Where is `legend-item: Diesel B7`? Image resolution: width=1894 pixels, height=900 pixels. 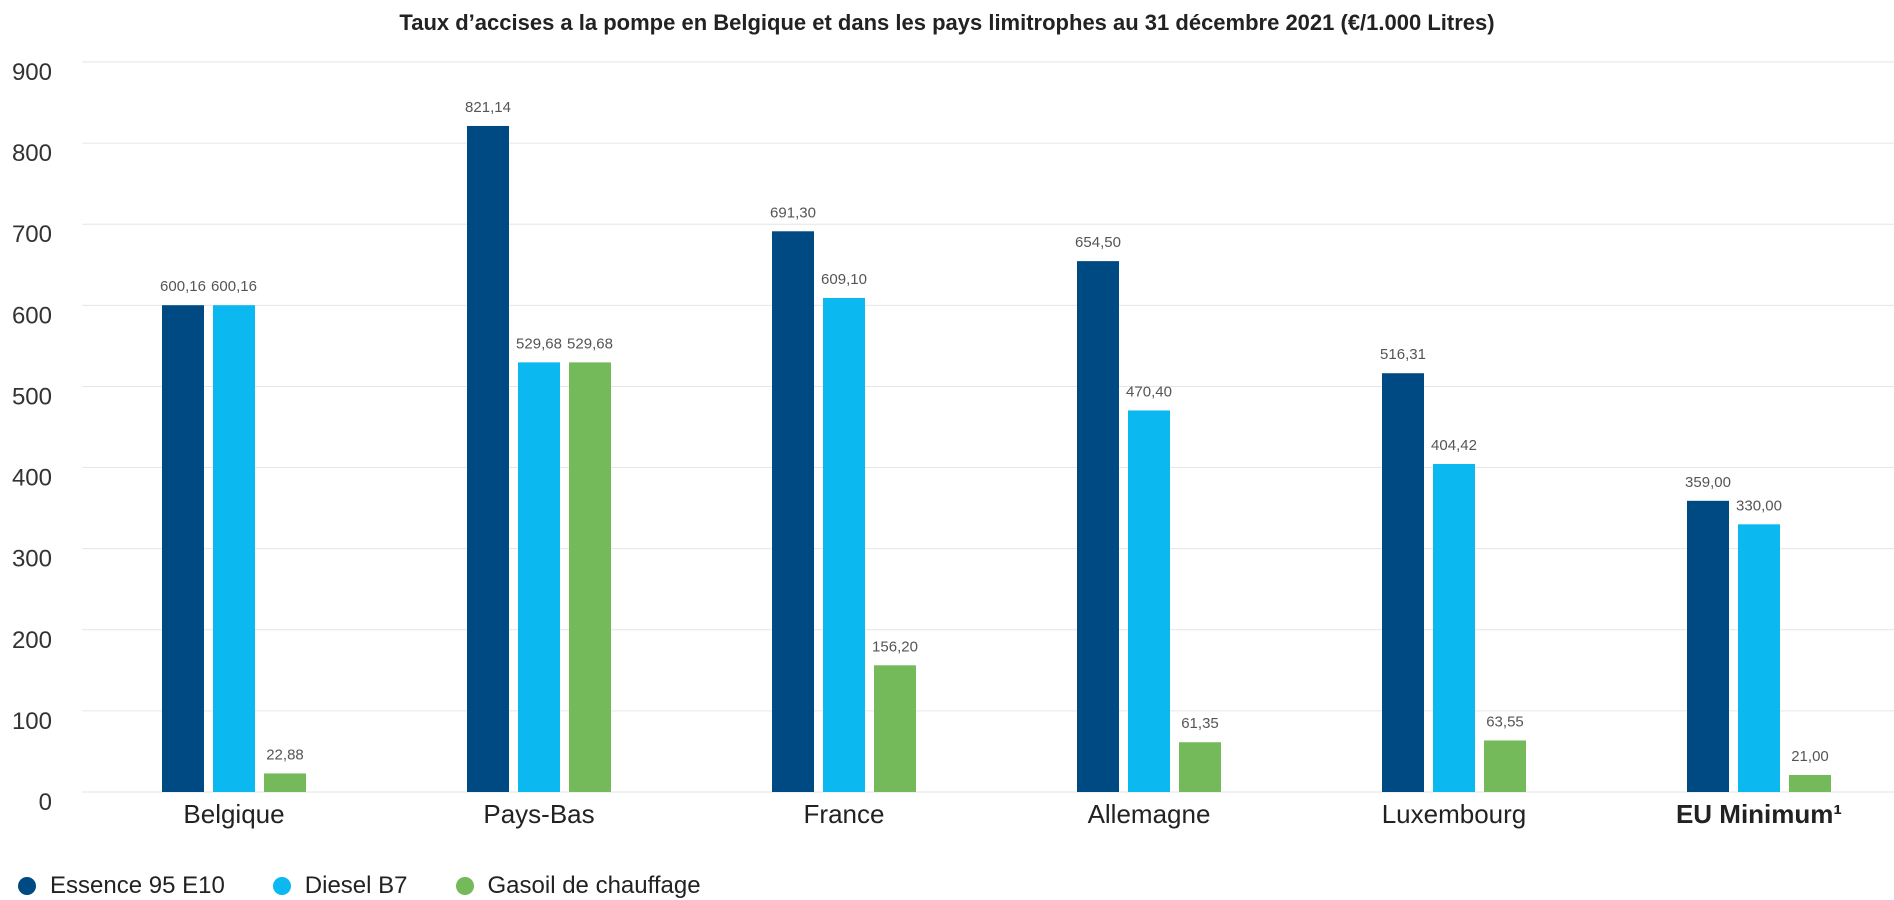 legend-item: Diesel B7 is located at coordinates (340, 886).